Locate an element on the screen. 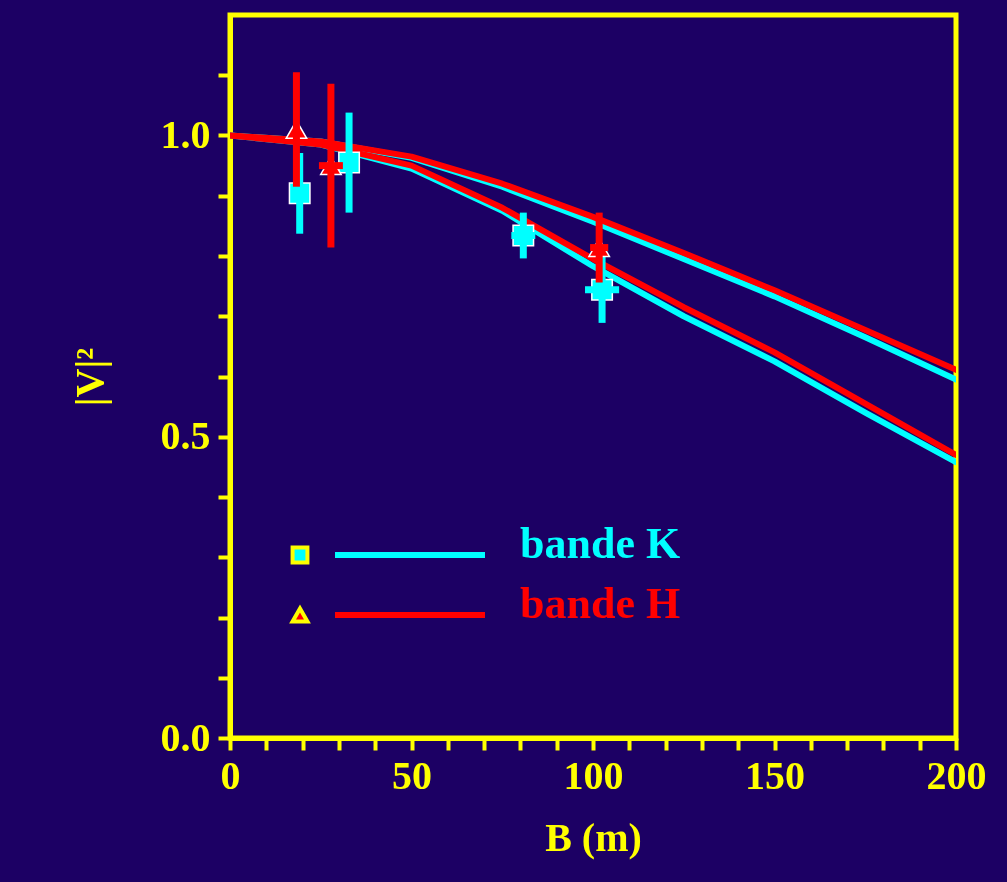 This screenshot has width=1007, height=882. y-tick-label: 1.0 is located at coordinates (185, 134).